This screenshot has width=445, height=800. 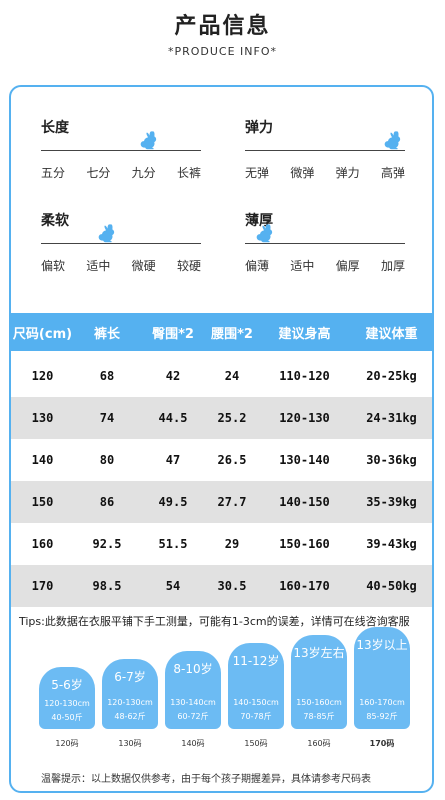 I want to click on table-cell: 92.5, so click(x=107, y=544).